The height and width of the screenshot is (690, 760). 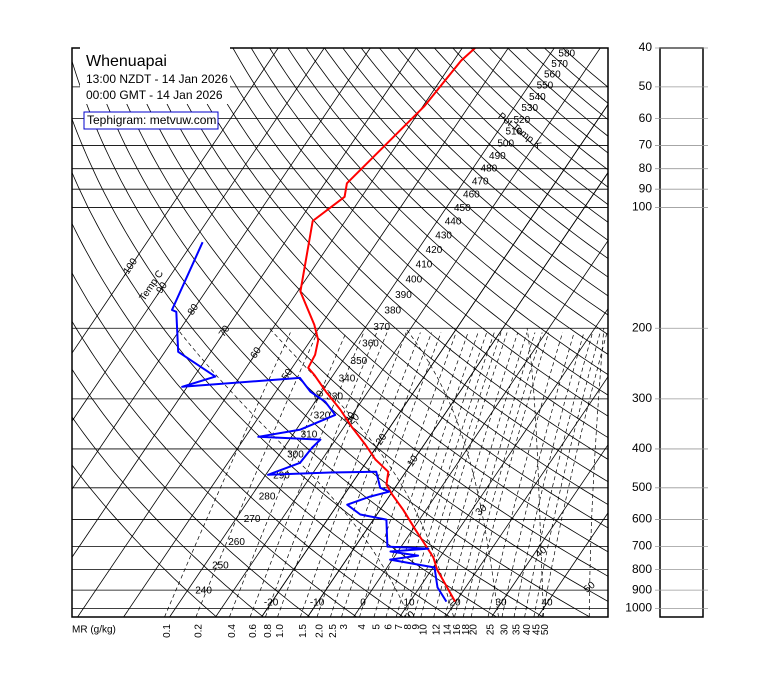 I want to click on isentrope-label: 510, so click(x=513, y=132).